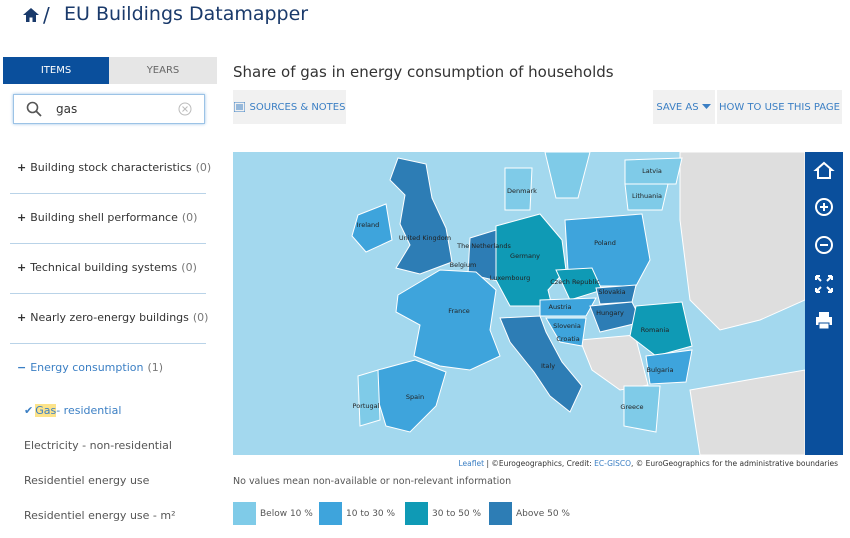 The image size is (850, 538). What do you see at coordinates (104, 267) in the screenshot?
I see `category-label: Technical building systems` at bounding box center [104, 267].